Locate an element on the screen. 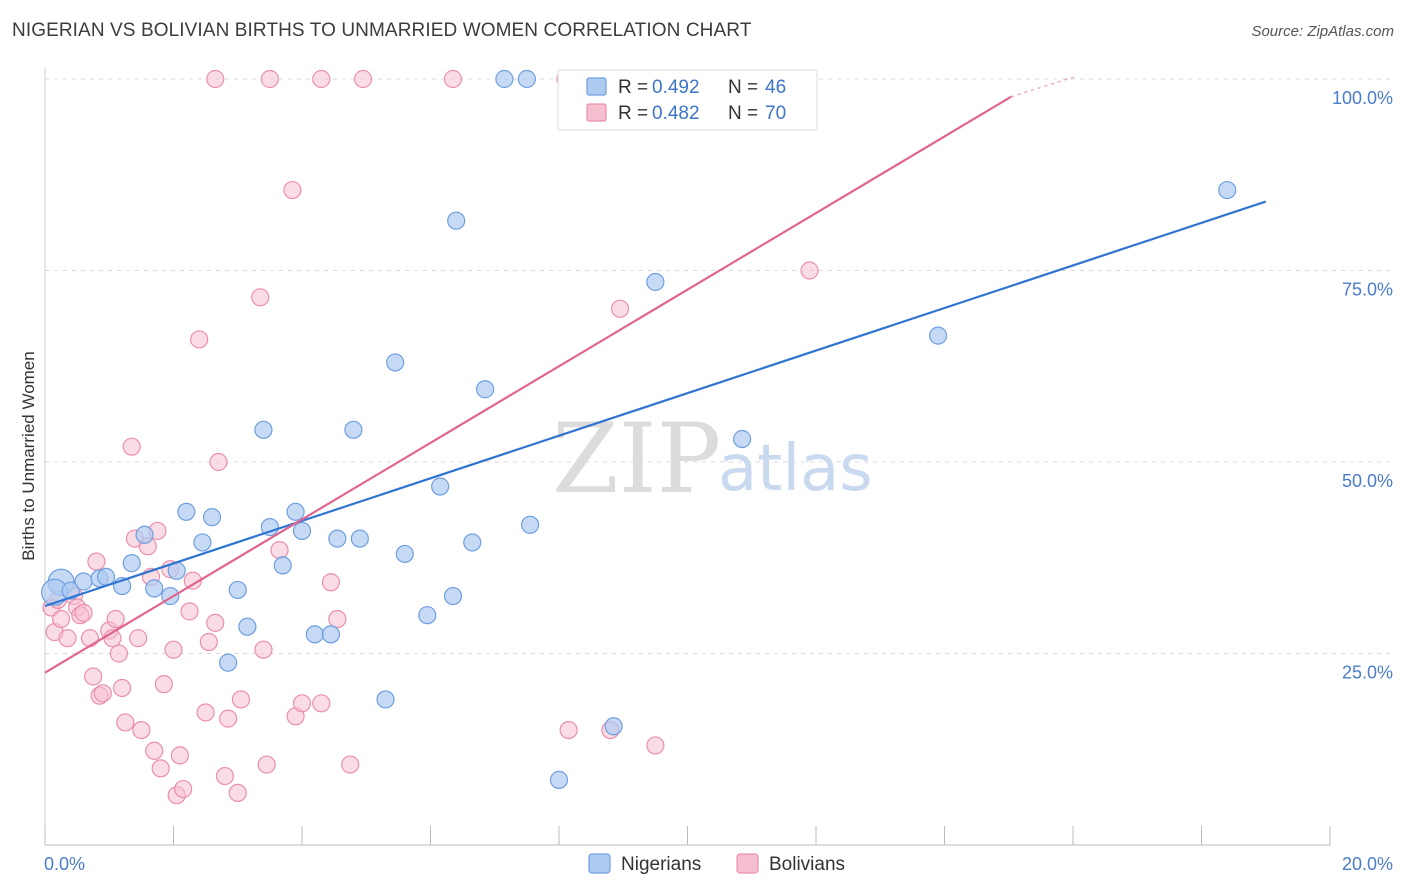 The height and width of the screenshot is (892, 1406). legend-n-value-nigerians: 46 is located at coordinates (775, 87).